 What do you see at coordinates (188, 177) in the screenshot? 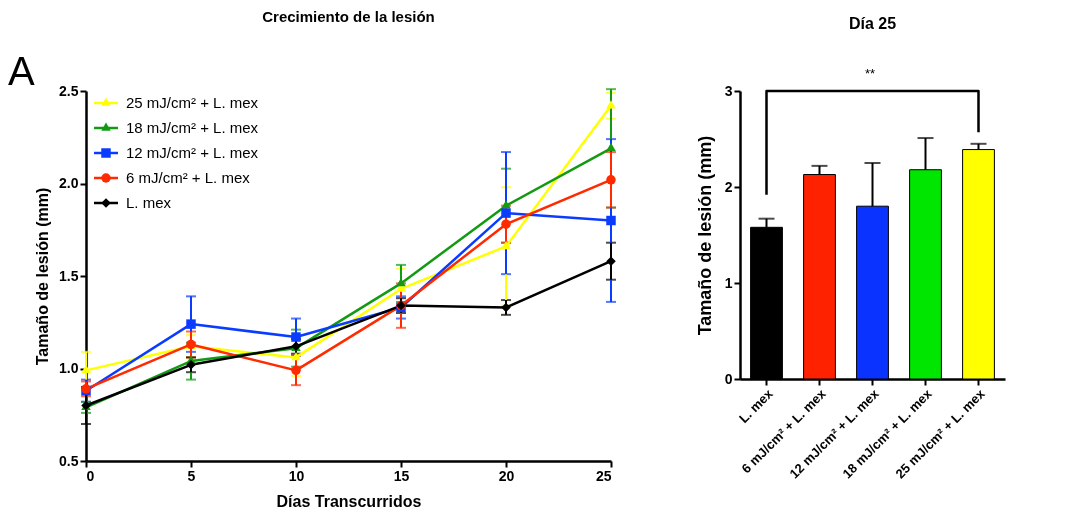
I see `legend-label: 6 mJ/cm² + L. mex` at bounding box center [188, 177].